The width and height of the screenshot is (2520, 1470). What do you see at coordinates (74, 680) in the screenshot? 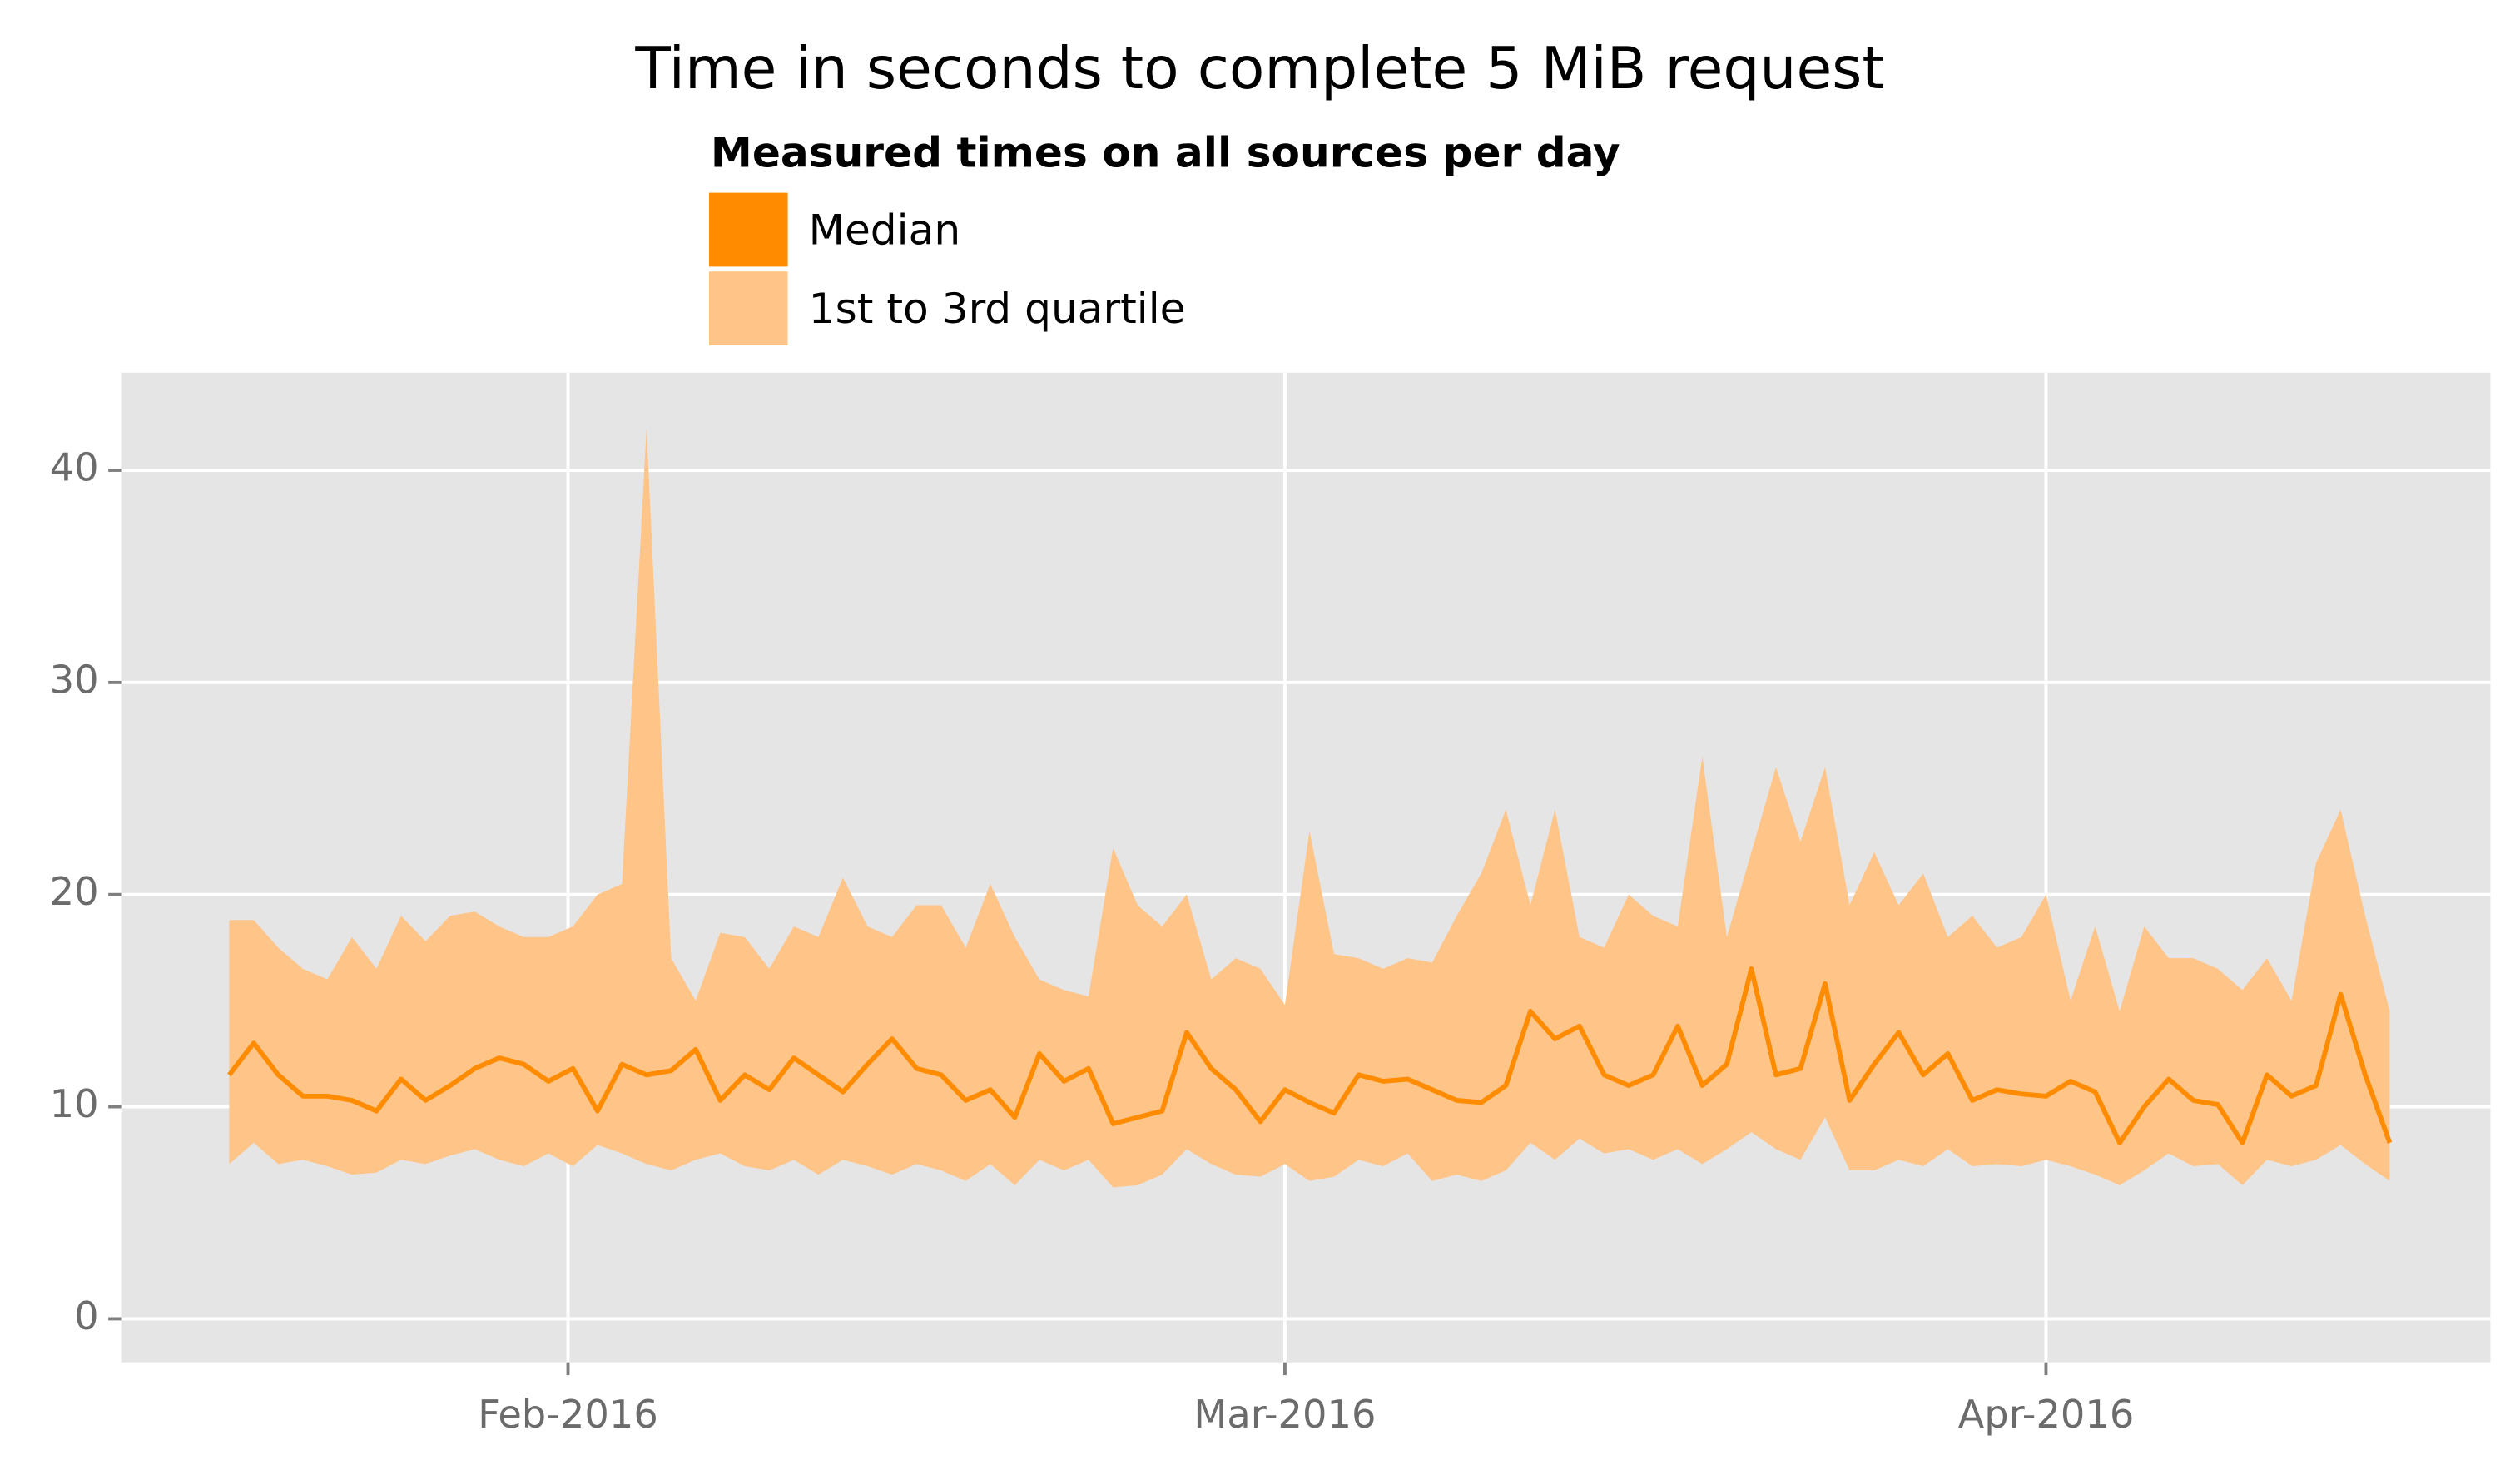
I see `y-tick-label: 30` at bounding box center [74, 680].